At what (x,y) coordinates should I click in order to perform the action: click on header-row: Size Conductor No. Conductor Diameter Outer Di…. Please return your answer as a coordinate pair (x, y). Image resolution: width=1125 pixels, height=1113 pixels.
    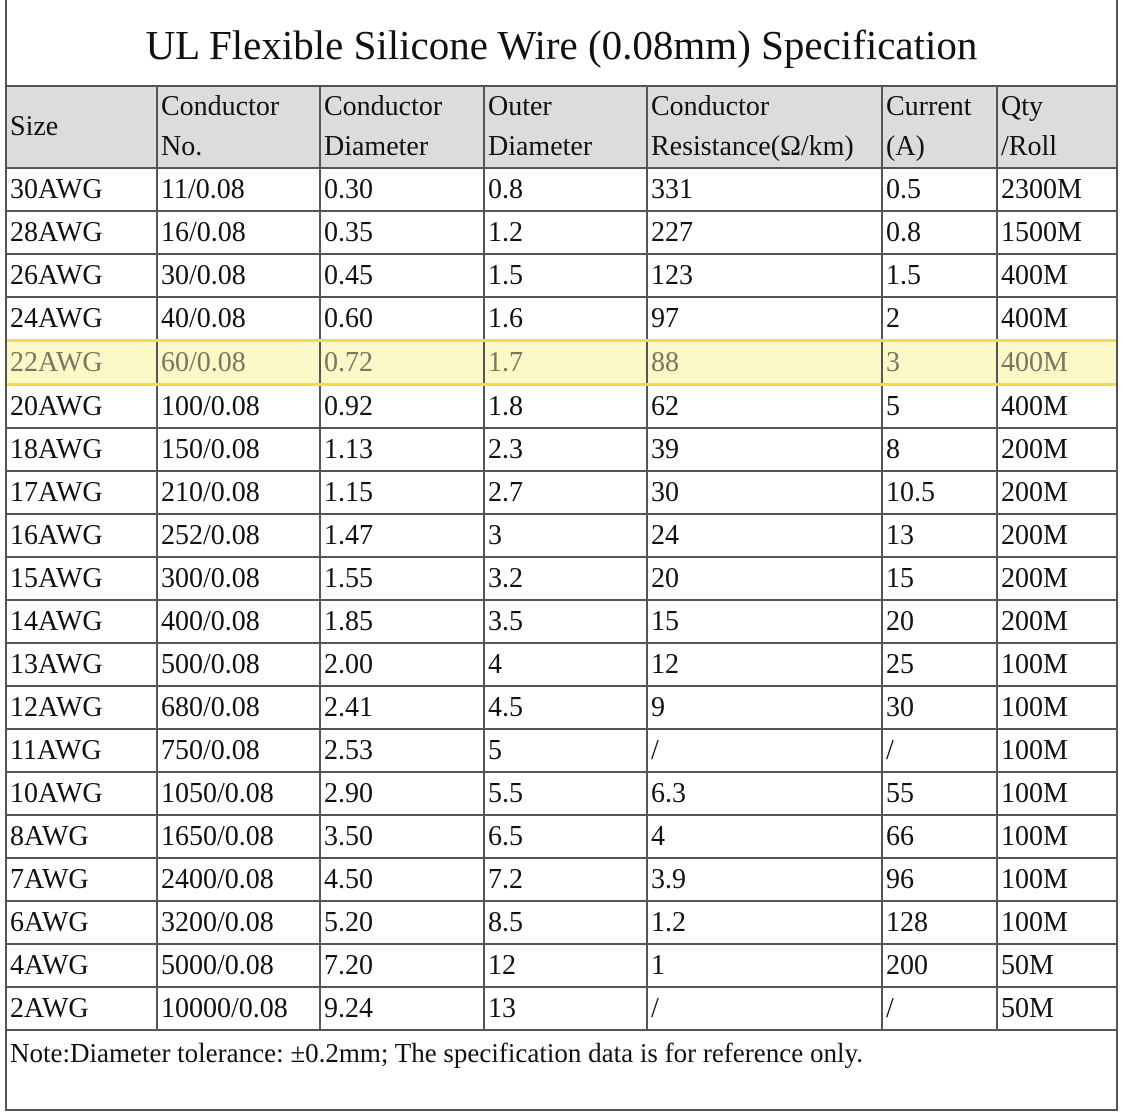
    Looking at the image, I should click on (561, 128).